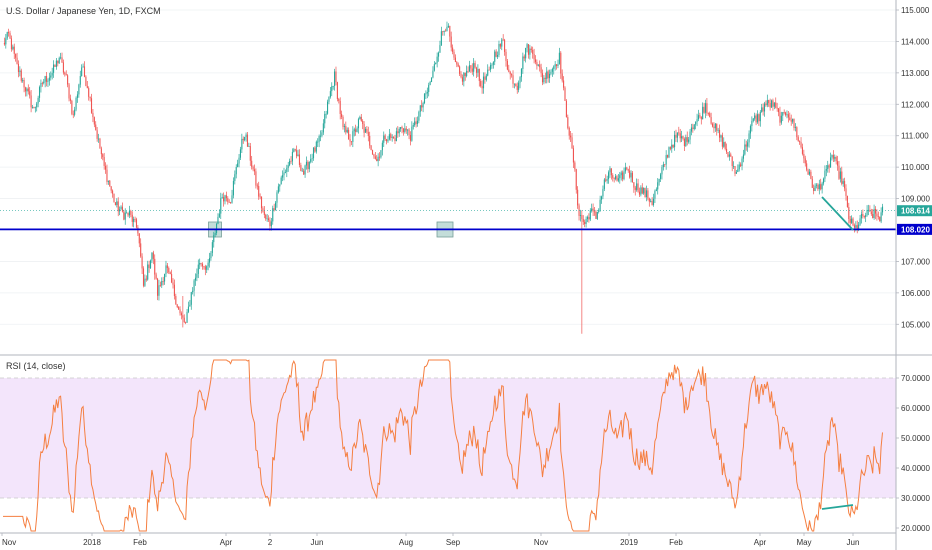  I want to click on time-axis-label: Apr, so click(760, 542).